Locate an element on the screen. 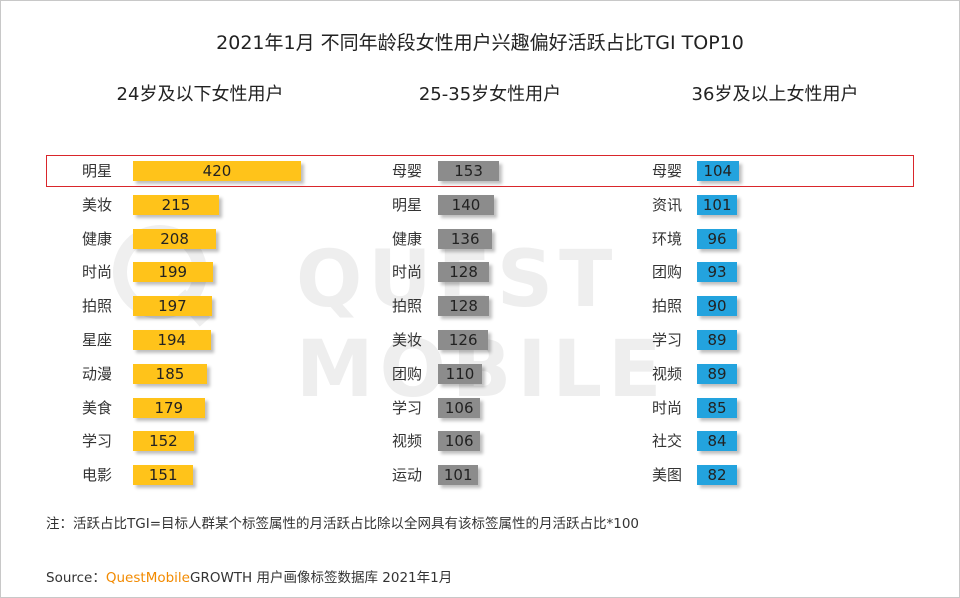  category-label-mid: 视频 is located at coordinates (406, 441).